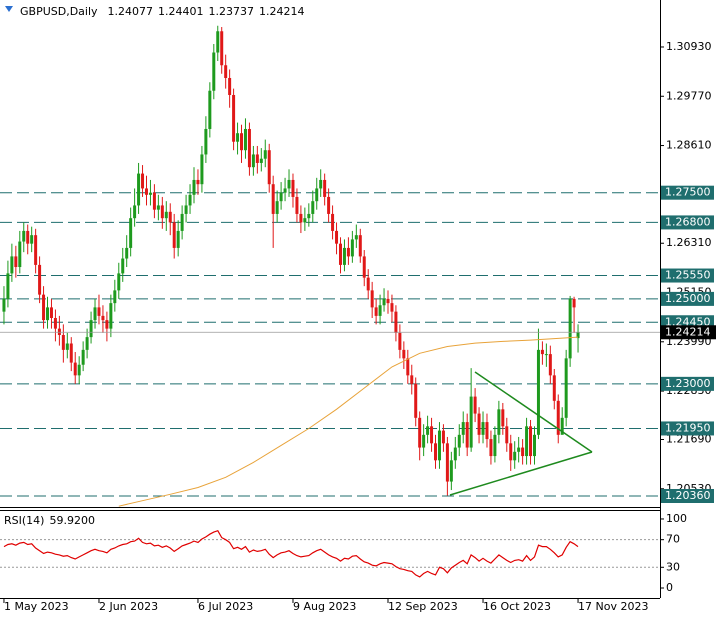  I want to click on y-tick-label: 1.28610, so click(689, 145).